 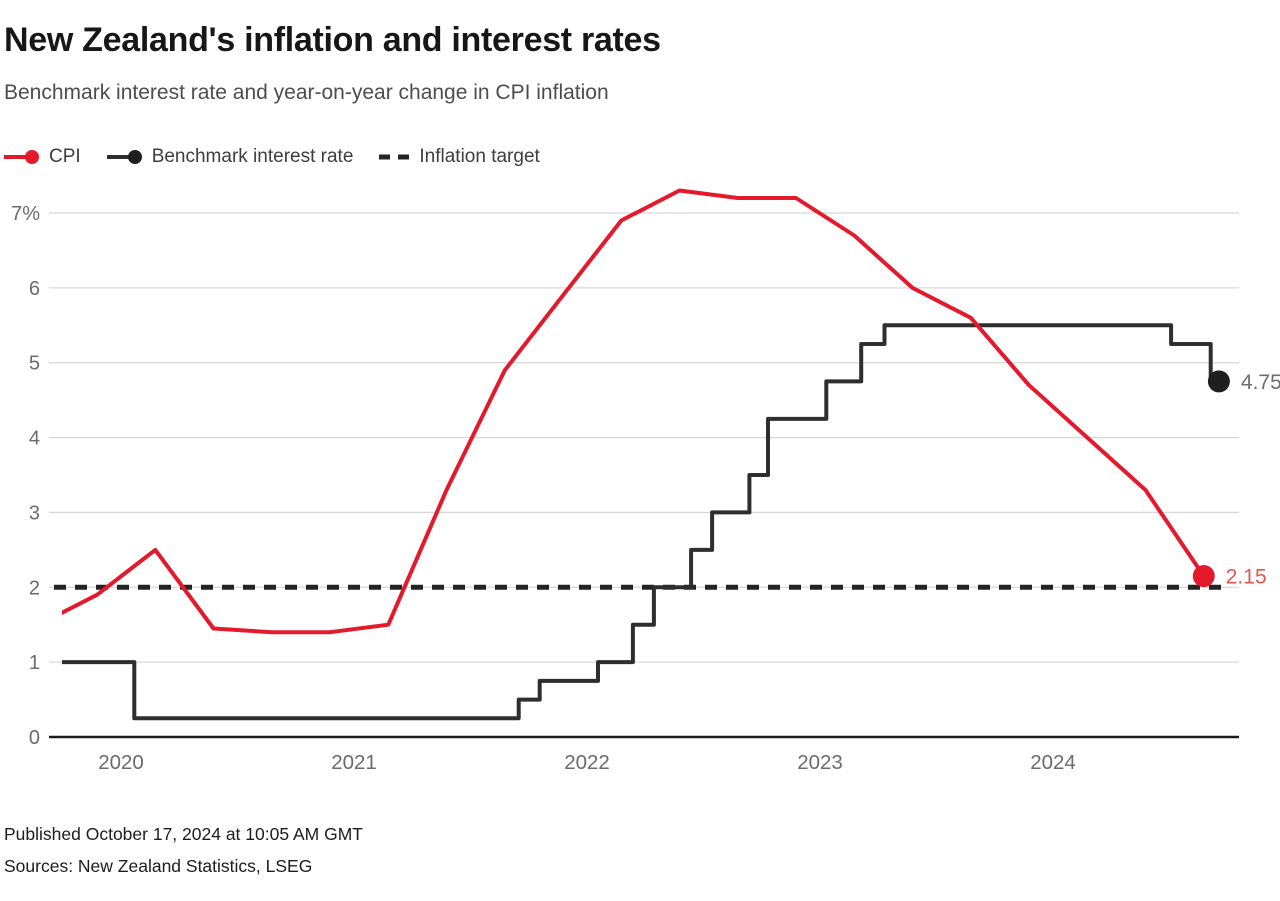 What do you see at coordinates (34, 738) in the screenshot?
I see `y-tick-label: 0` at bounding box center [34, 738].